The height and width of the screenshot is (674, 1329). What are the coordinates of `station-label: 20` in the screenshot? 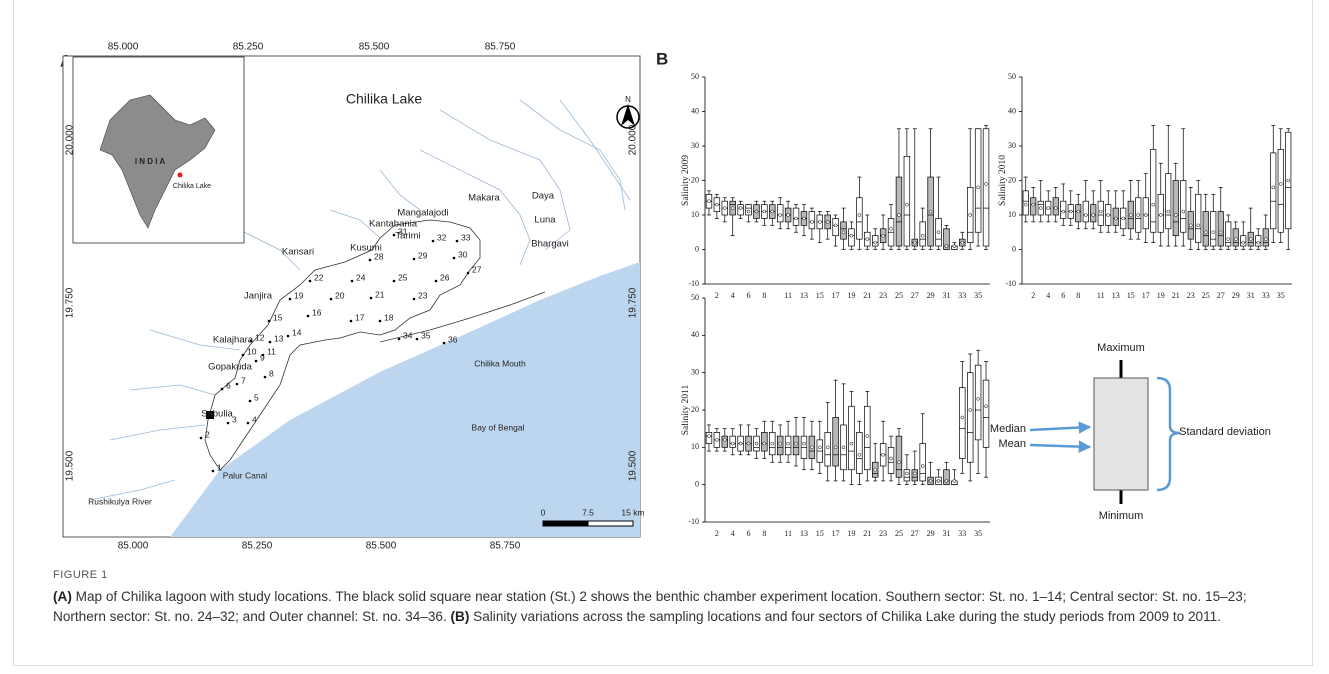 It's located at (340, 295).